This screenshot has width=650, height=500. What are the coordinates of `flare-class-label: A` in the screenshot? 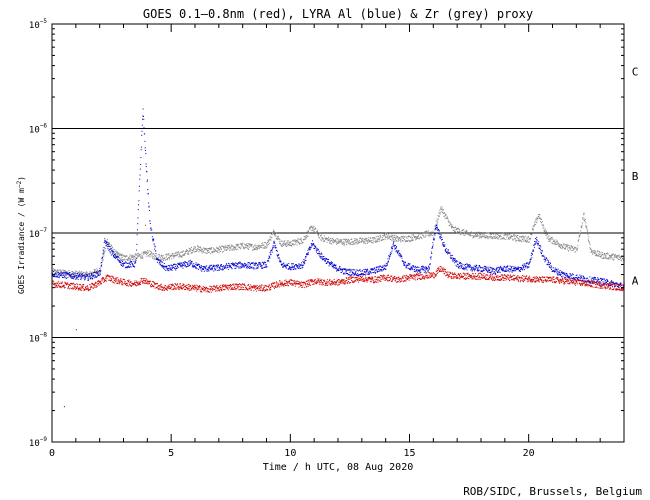 It's located at (635, 281).